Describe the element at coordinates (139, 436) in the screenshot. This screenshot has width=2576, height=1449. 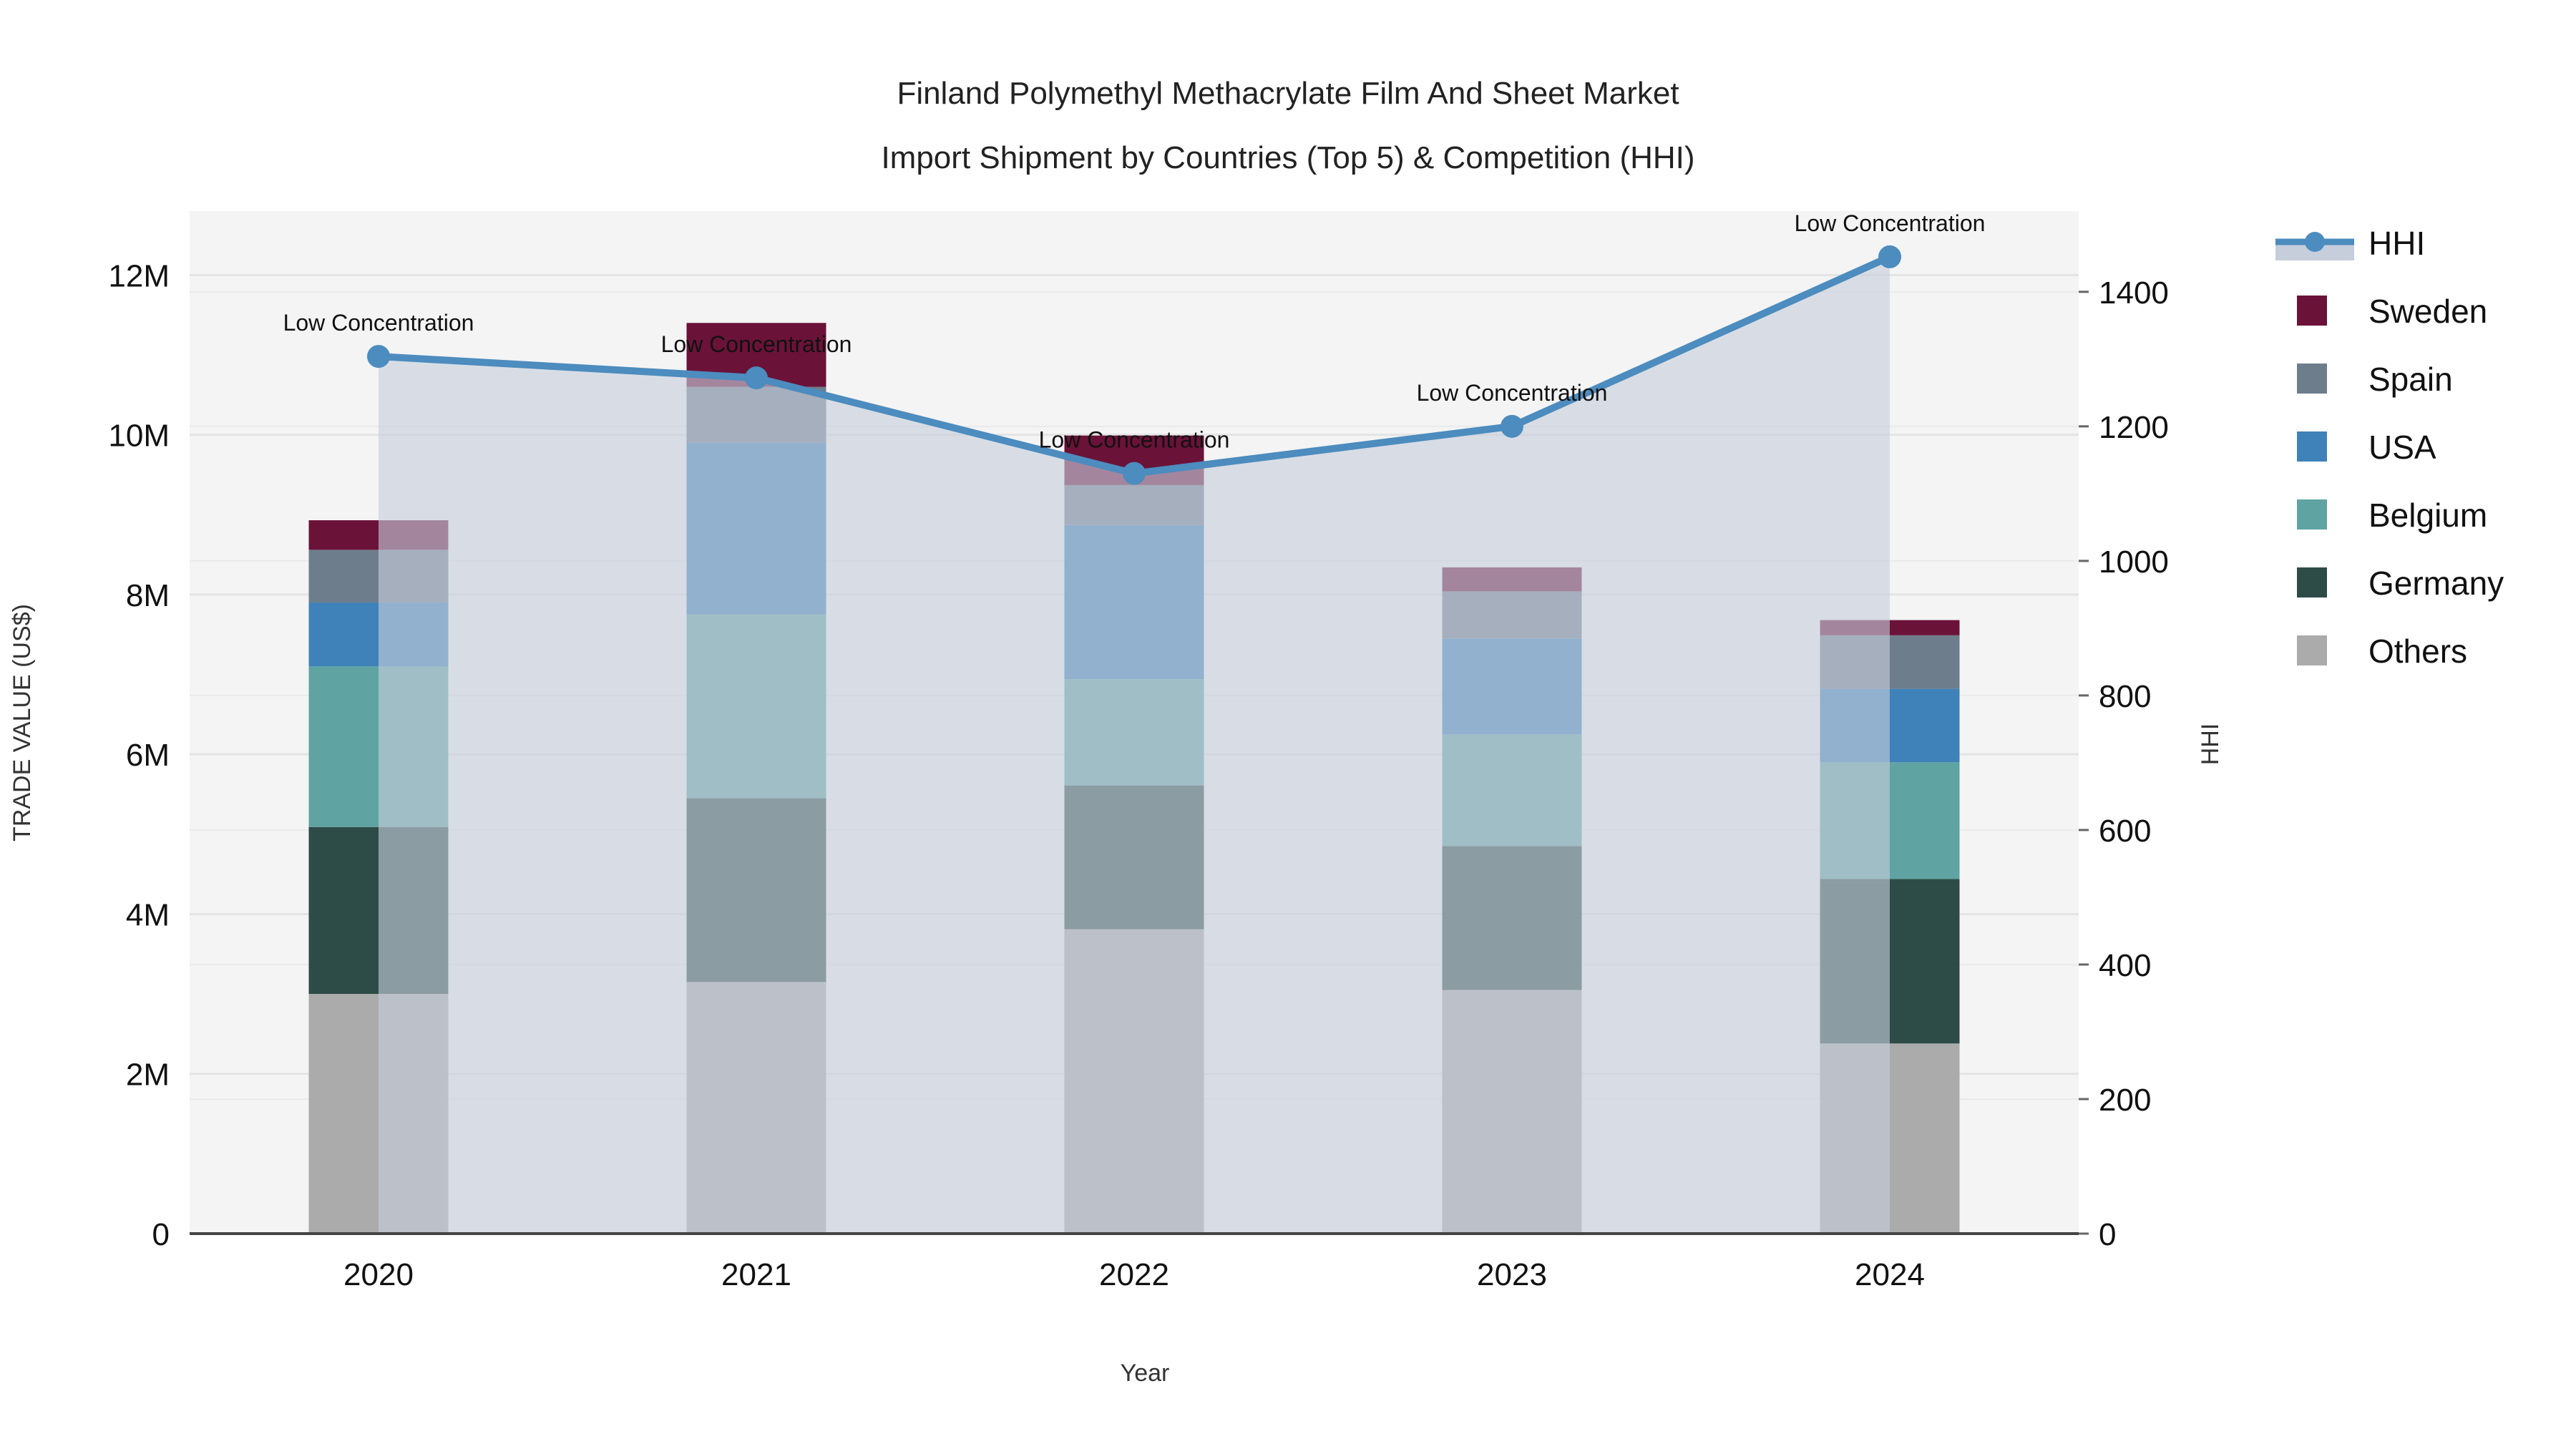
I see `y-tick-label-left: 10M` at that location.